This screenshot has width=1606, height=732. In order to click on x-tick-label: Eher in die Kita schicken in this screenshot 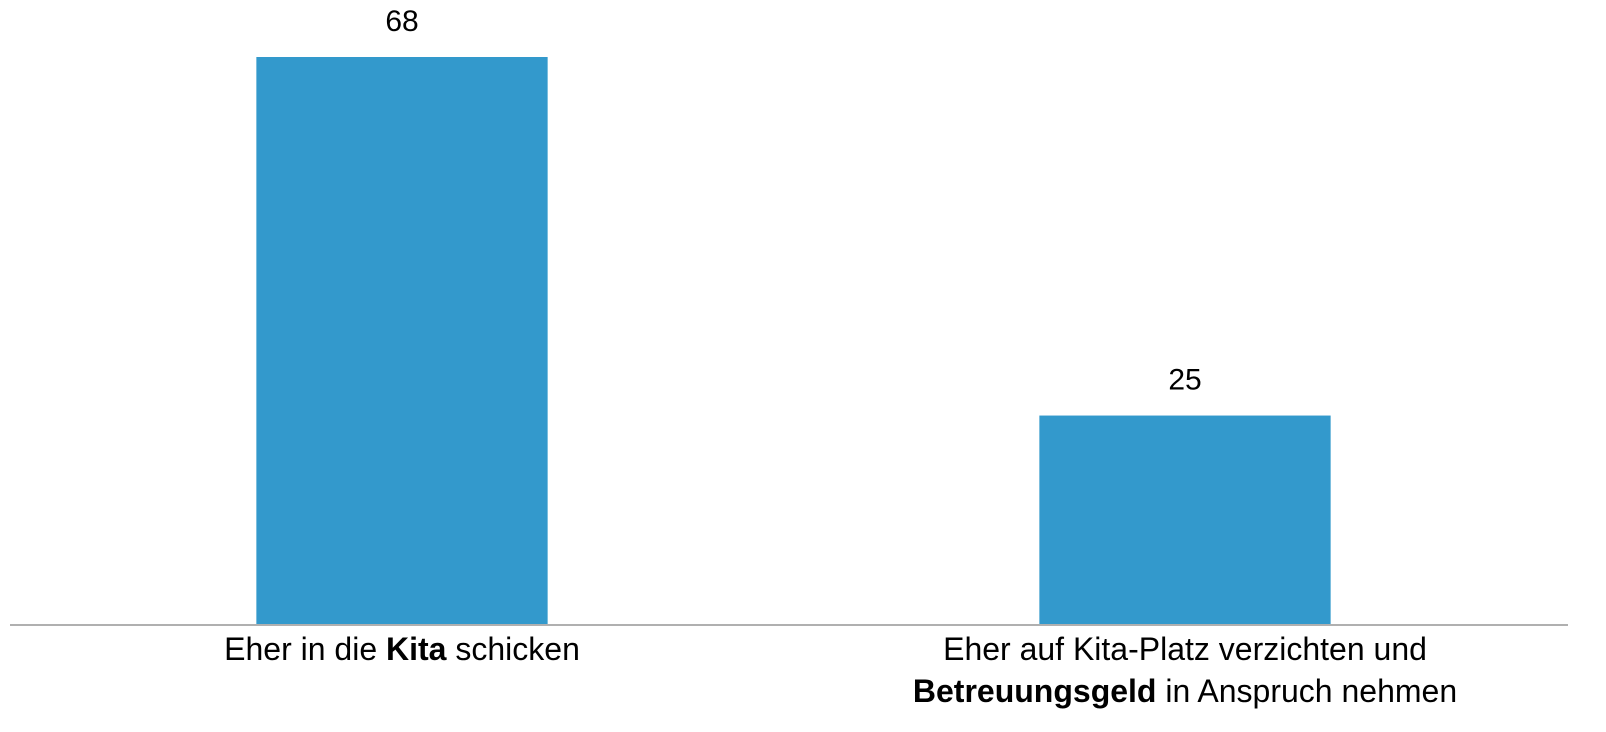, I will do `click(402, 649)`.